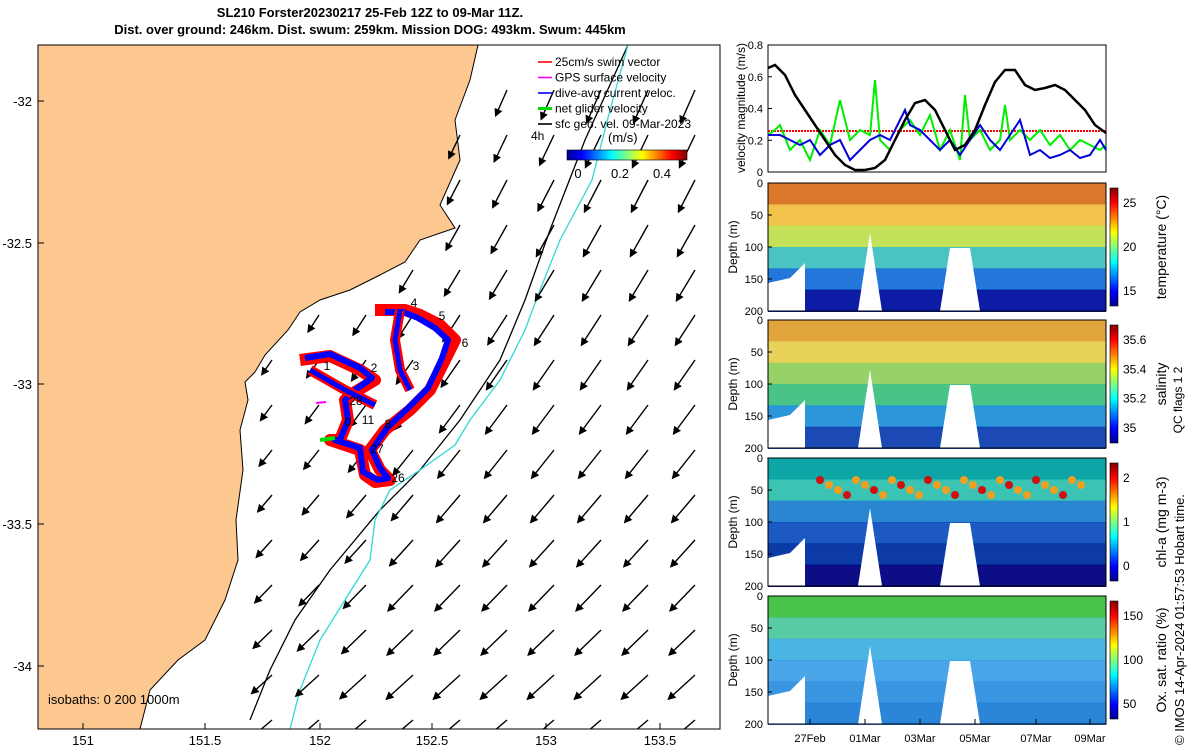  What do you see at coordinates (615, 93) in the screenshot?
I see `legend-label: dive-avg current veloc.` at bounding box center [615, 93].